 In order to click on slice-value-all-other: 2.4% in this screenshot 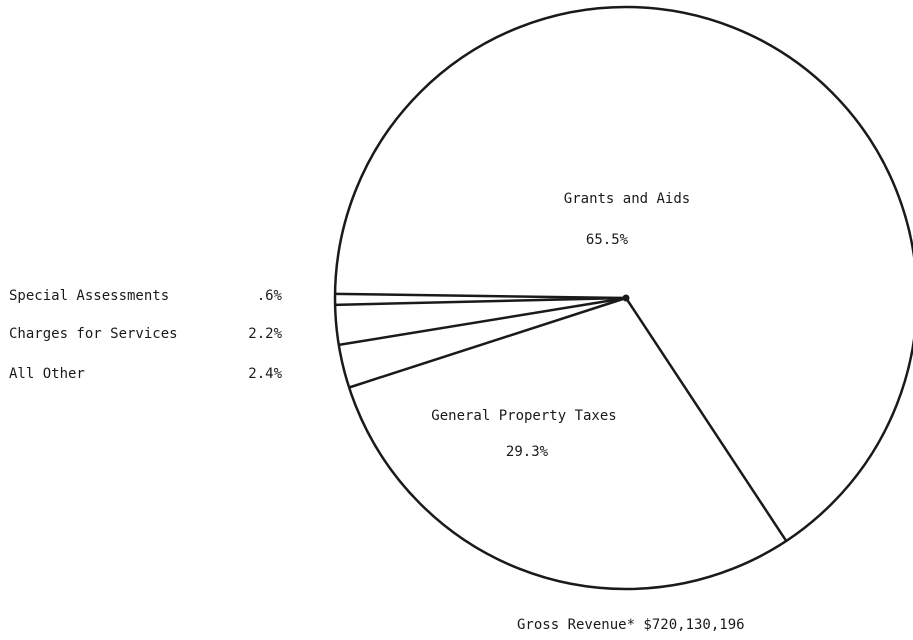, I will do `click(265, 374)`.